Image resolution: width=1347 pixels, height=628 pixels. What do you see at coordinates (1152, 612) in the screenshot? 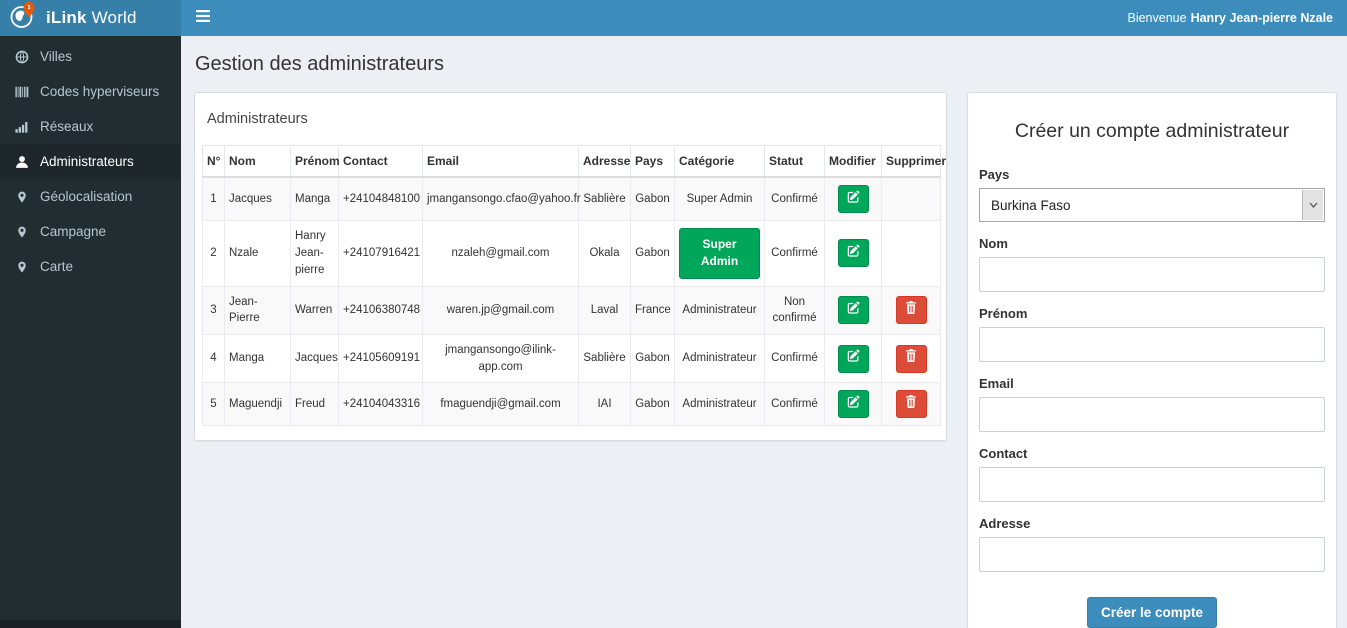
I see `create-account-button: Créer le compte` at bounding box center [1152, 612].